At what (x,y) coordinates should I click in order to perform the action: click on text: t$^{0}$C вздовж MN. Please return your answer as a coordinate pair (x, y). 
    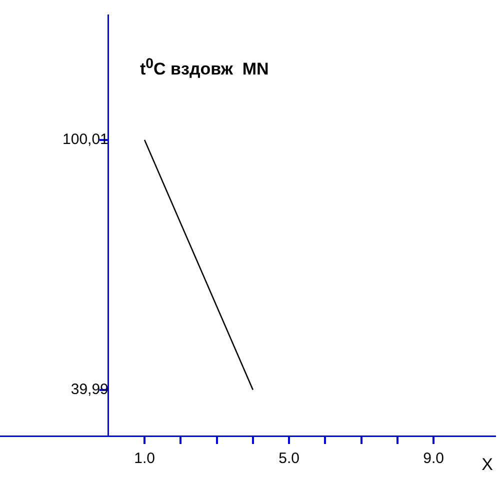
    Looking at the image, I should click on (204, 68).